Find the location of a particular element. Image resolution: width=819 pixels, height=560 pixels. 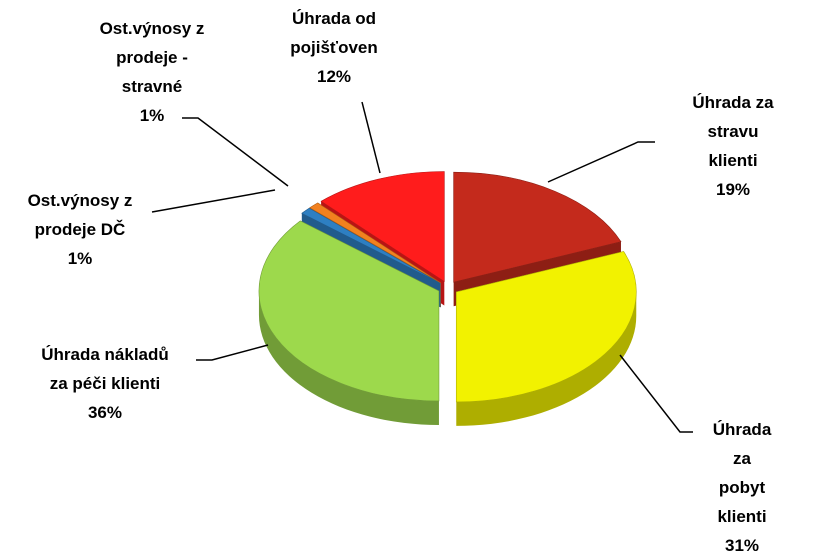

value-label: 12% is located at coordinates (334, 76).